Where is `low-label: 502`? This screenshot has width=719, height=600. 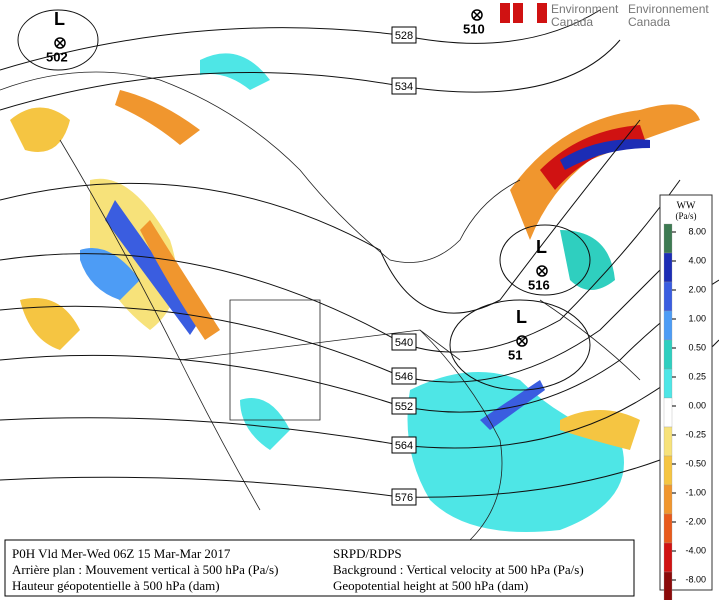
low-label: 502 is located at coordinates (57, 56).